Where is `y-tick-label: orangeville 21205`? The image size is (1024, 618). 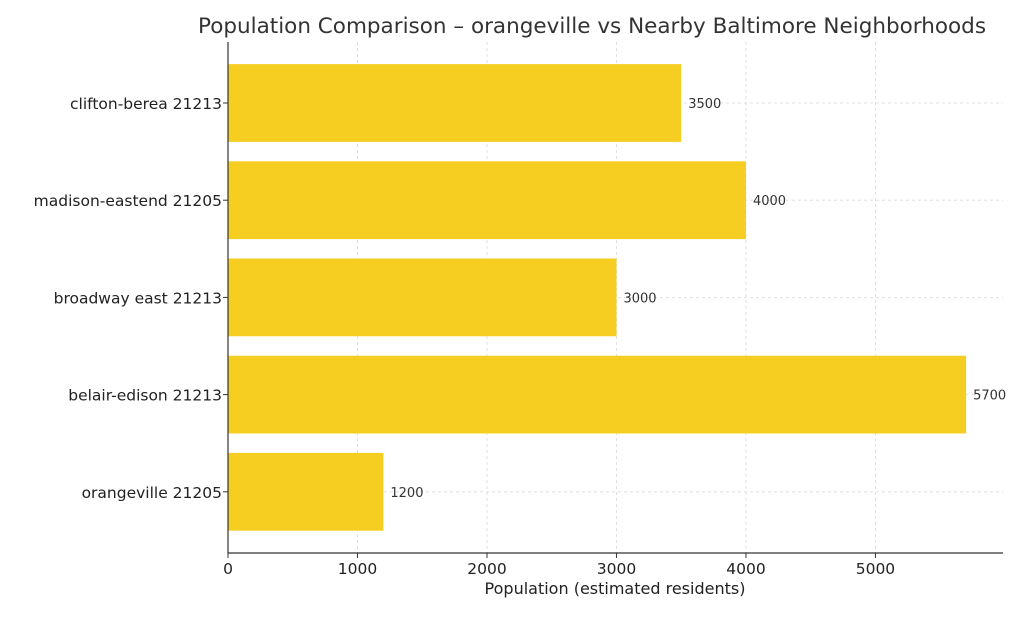 y-tick-label: orangeville 21205 is located at coordinates (152, 493).